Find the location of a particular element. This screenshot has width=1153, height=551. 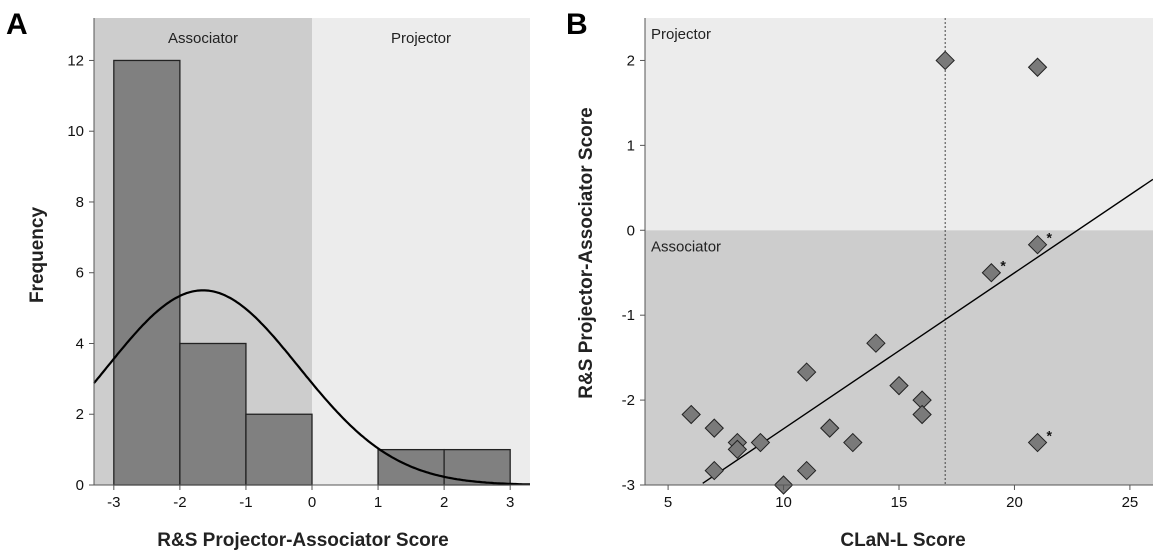

panel-b-x-ticks: 5 10 15 20 25 is located at coordinates (901, 498).